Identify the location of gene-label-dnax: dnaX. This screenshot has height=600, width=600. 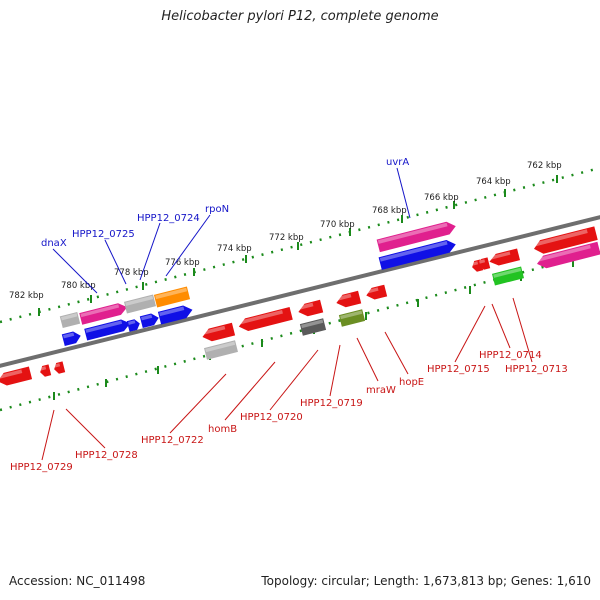
(54, 243).